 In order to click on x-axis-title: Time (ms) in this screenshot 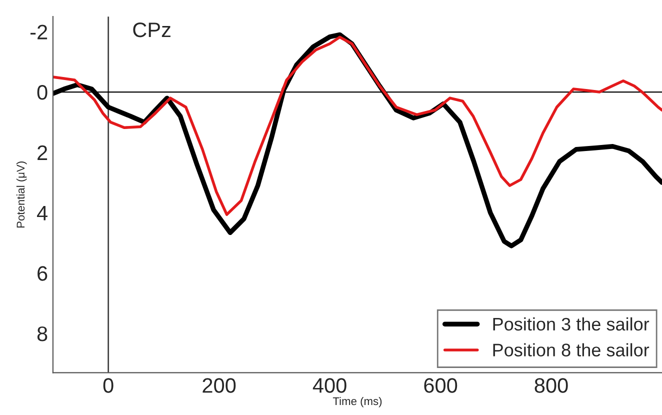, I will do `click(357, 402)`.